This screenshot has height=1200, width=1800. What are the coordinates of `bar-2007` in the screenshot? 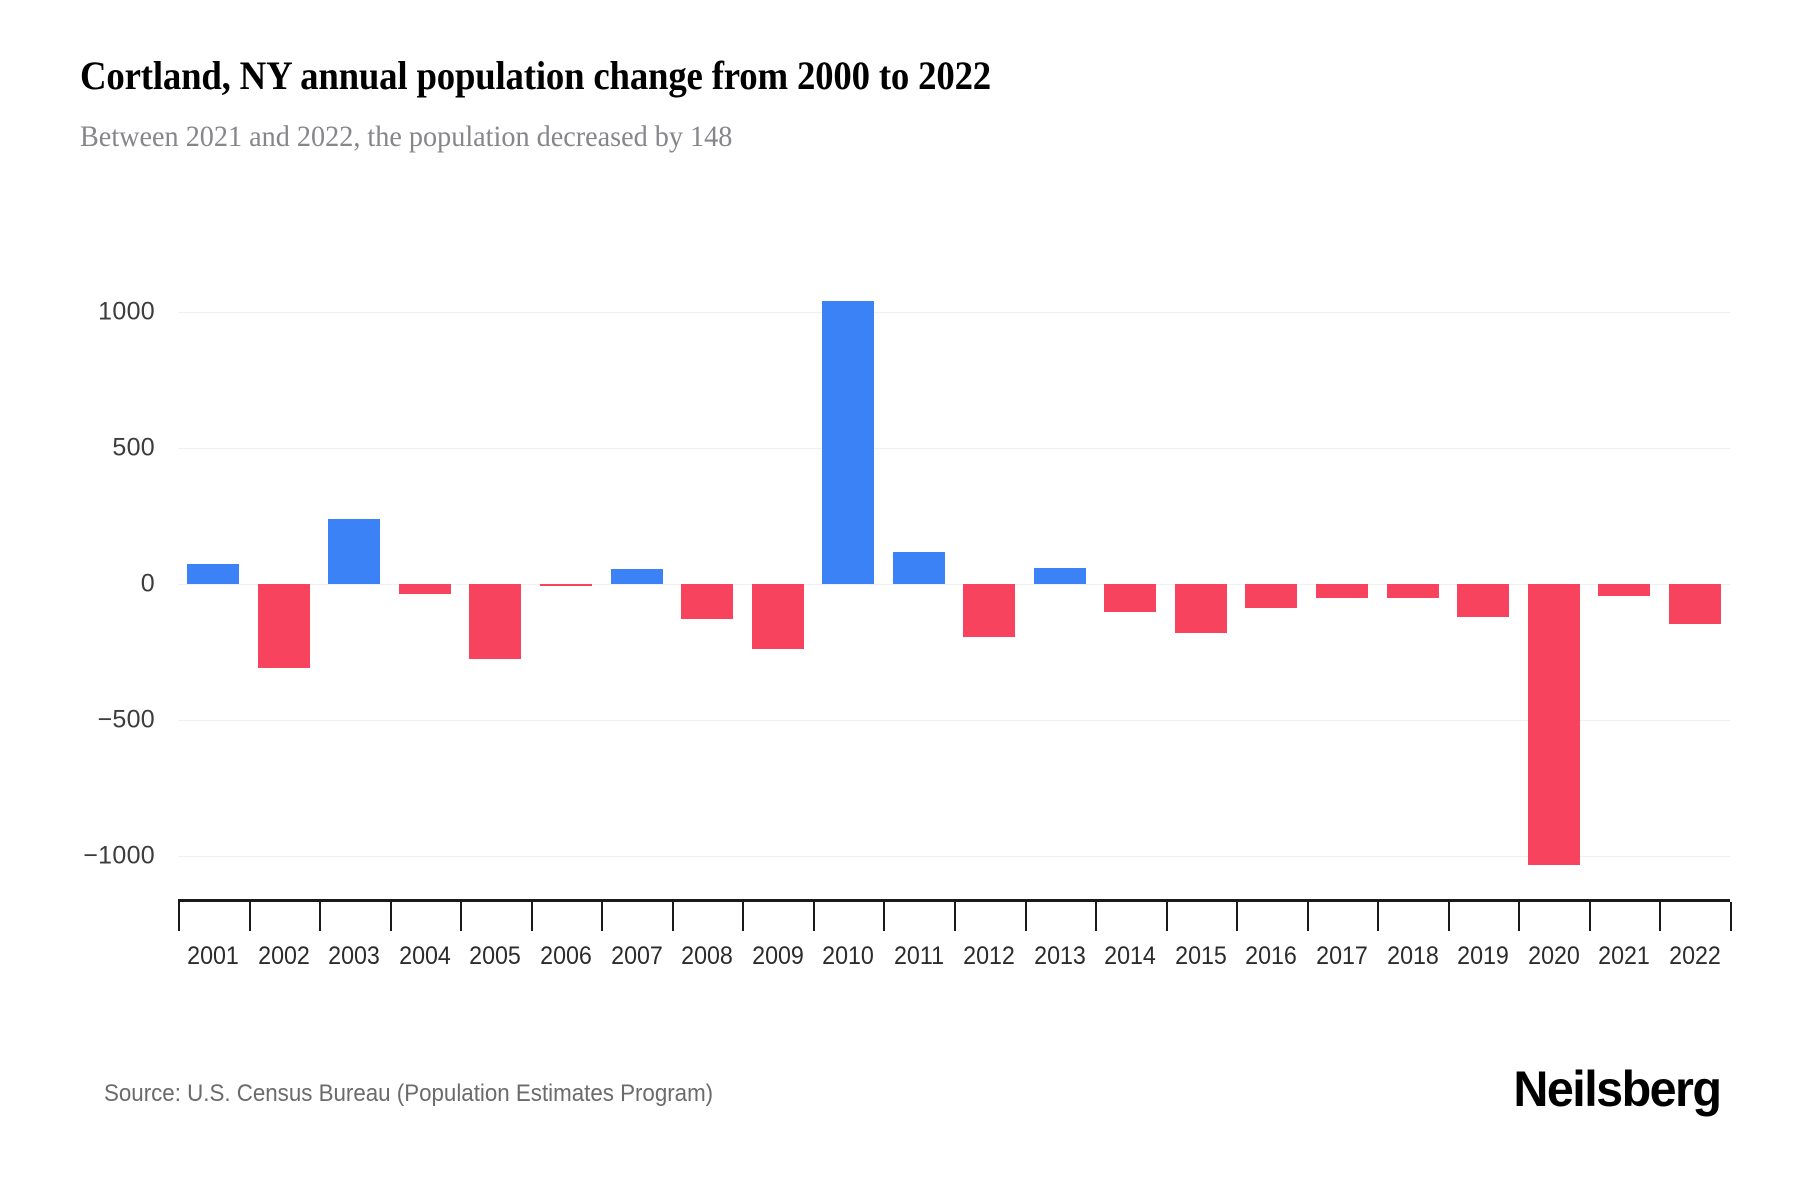 It's located at (636, 576).